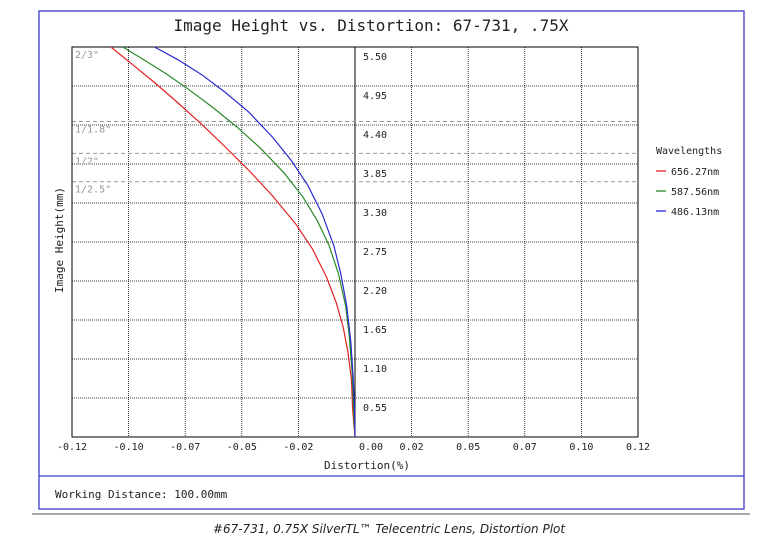  Describe the element at coordinates (242, 447) in the screenshot. I see `x-tick-label: -0.05` at that location.